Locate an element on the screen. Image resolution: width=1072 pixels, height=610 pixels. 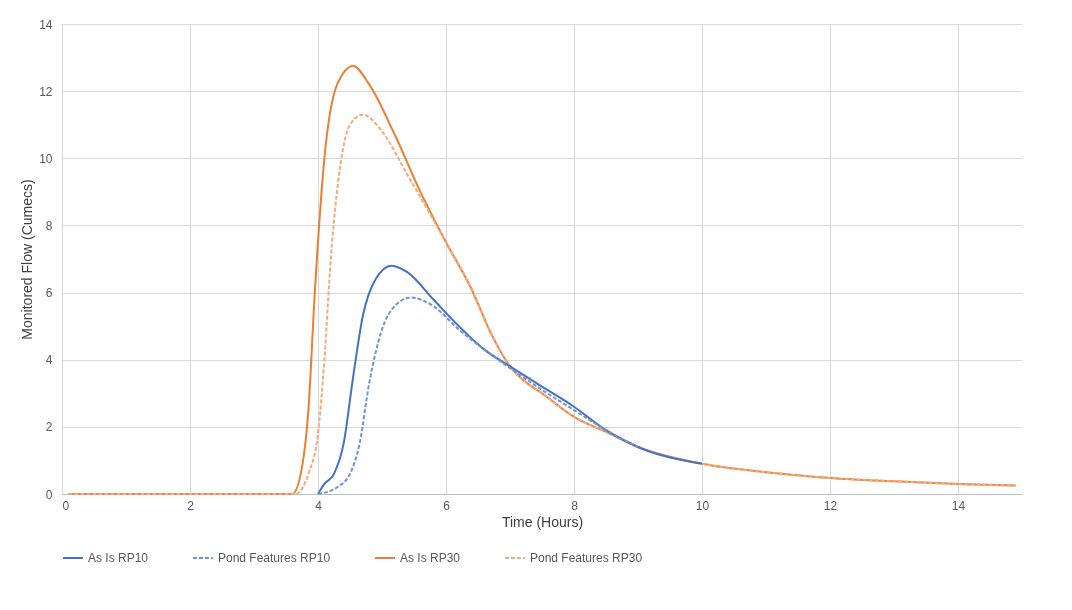
y-tick-label: 10 is located at coordinates (46, 158).